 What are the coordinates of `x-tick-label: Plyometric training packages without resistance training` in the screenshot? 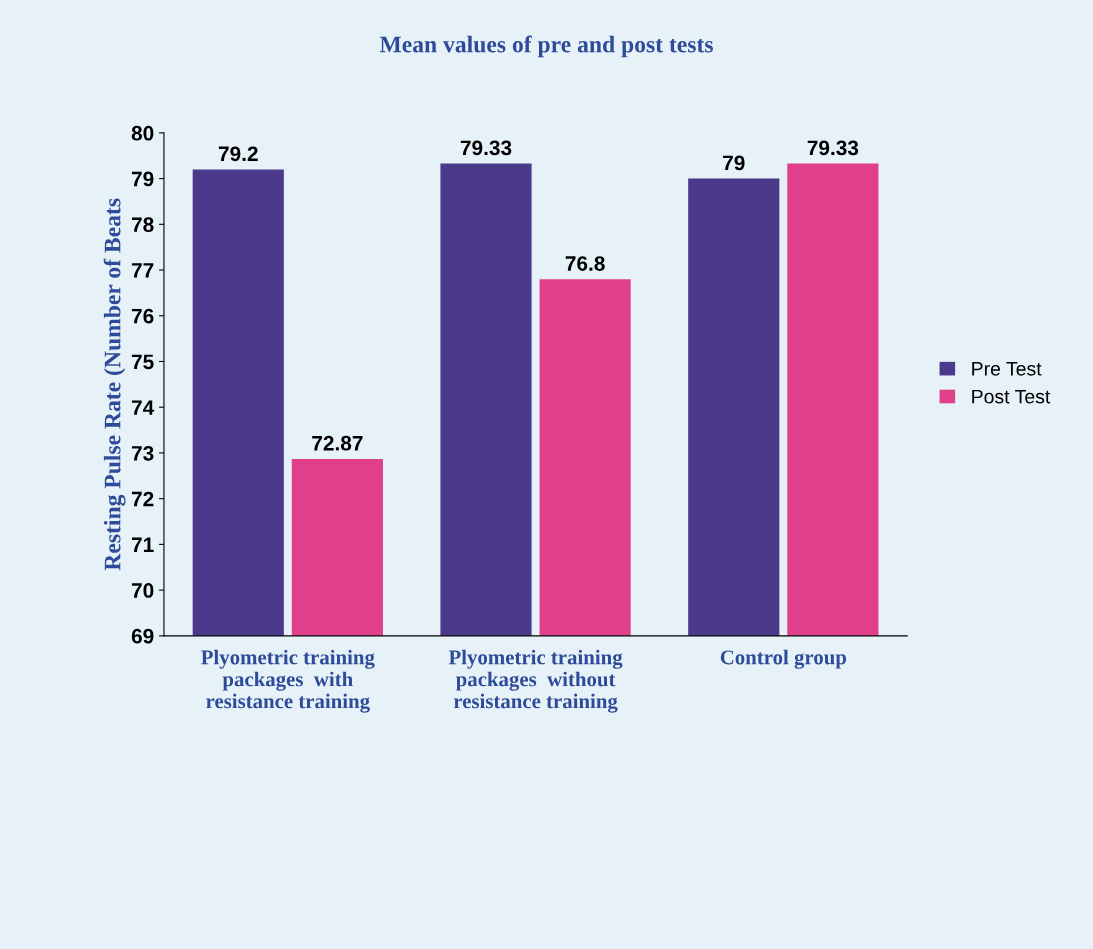 It's located at (535, 681).